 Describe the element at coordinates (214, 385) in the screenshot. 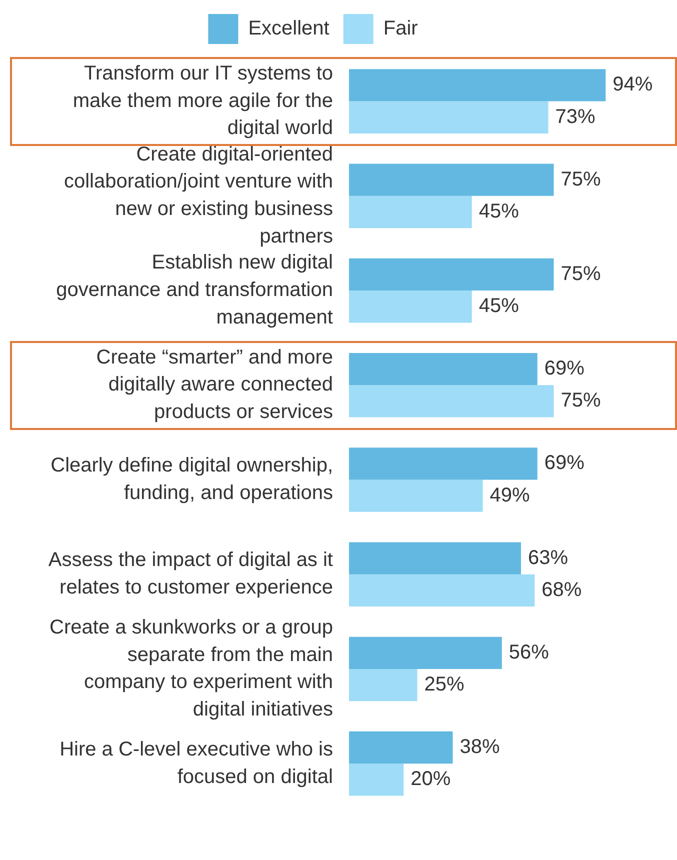

I see `y-tick-label: Create “smarter” and more digitally aware connected products or services` at that location.